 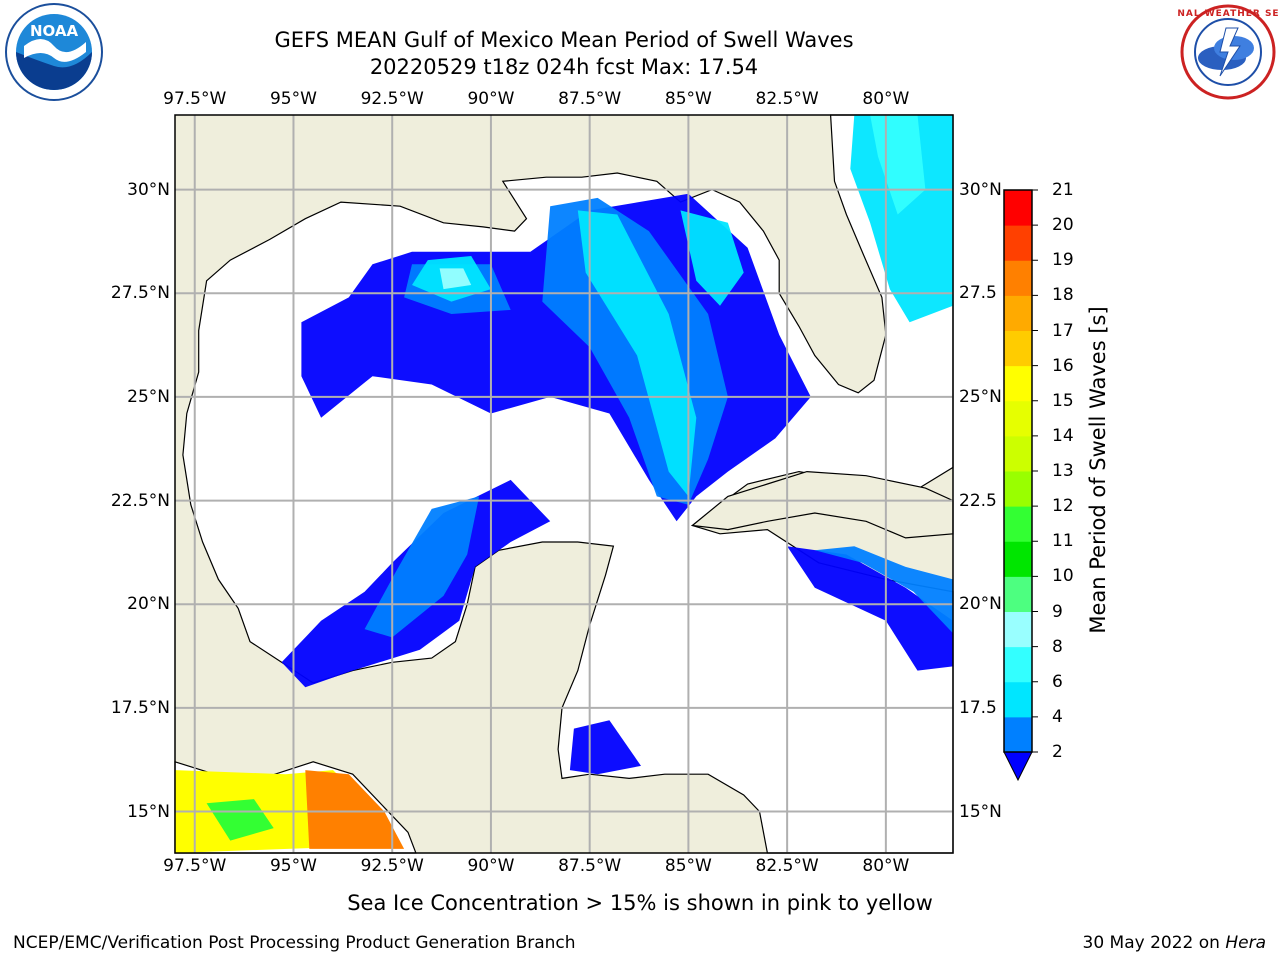 What do you see at coordinates (1018, 766) in the screenshot?
I see `colorbar-extend` at bounding box center [1018, 766].